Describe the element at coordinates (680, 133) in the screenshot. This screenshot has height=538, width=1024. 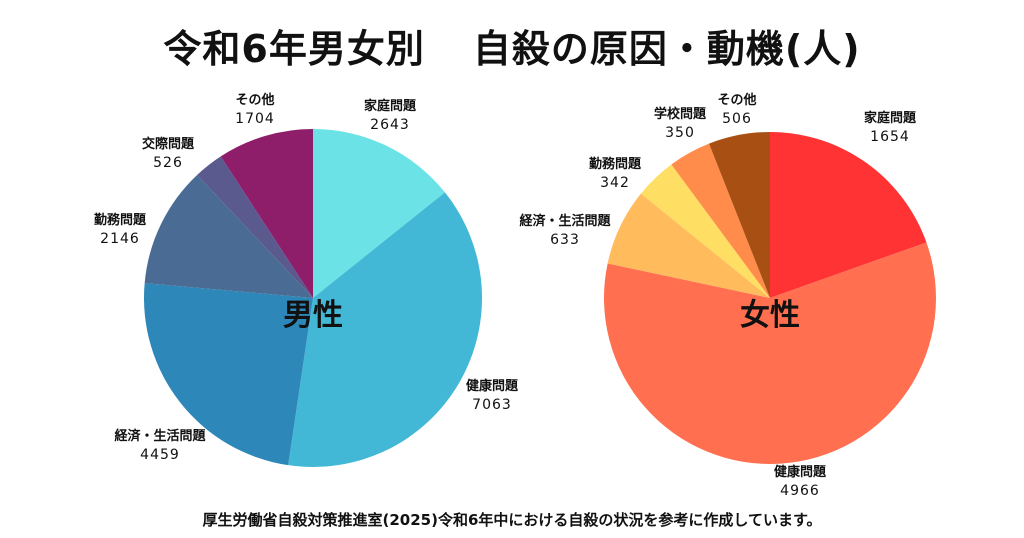
I see `female-label-value: 350` at that location.